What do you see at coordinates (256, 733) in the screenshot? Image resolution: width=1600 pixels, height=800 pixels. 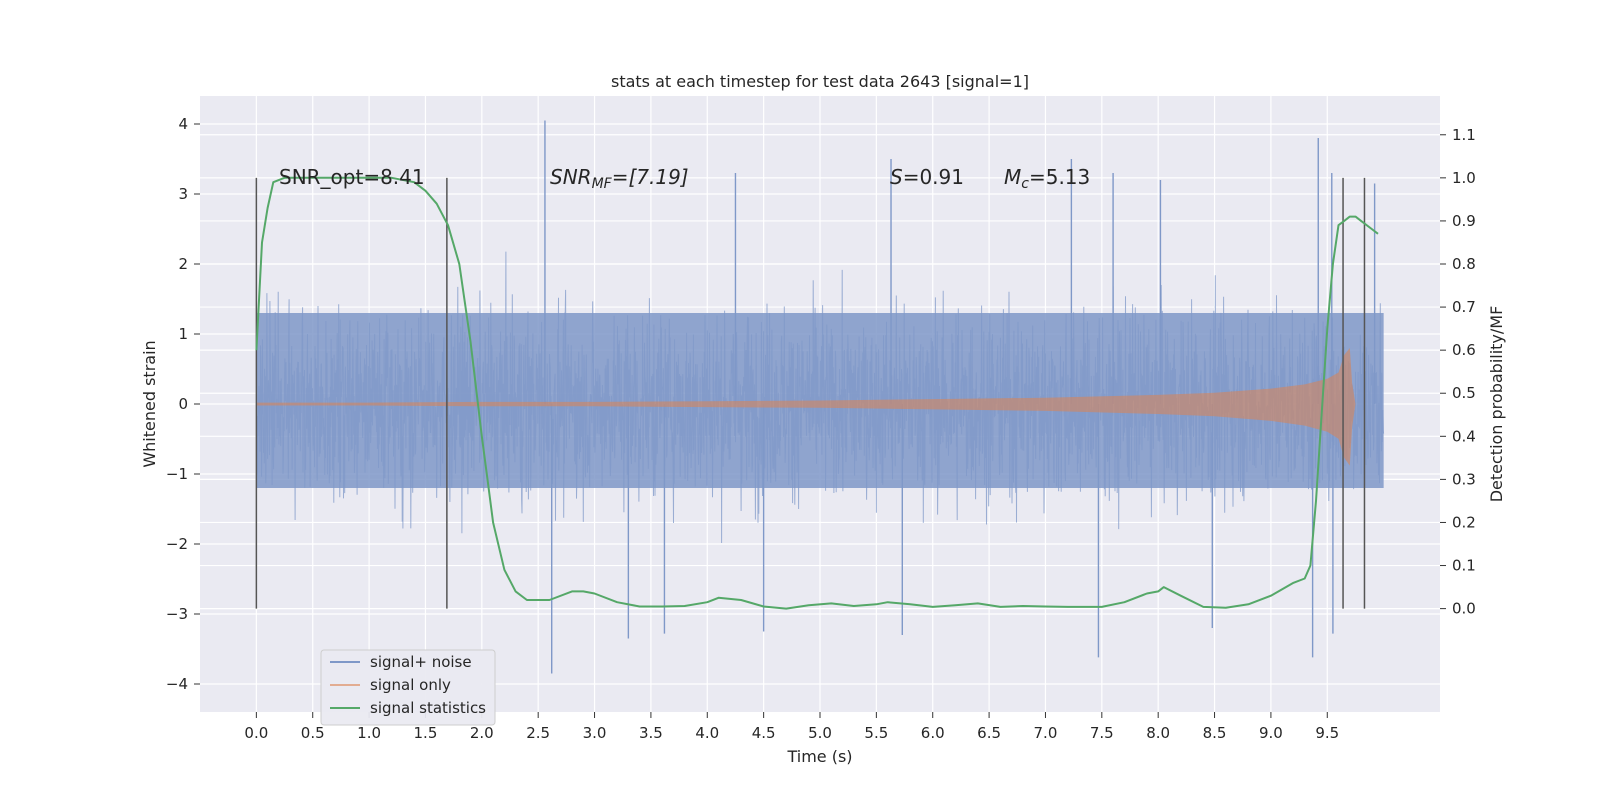 I see `x-tick-label-0: 0.0` at bounding box center [256, 733].